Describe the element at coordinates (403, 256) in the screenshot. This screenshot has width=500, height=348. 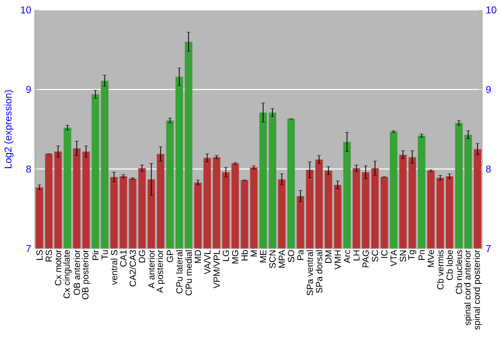
I see `x-tick-label: SN` at that location.